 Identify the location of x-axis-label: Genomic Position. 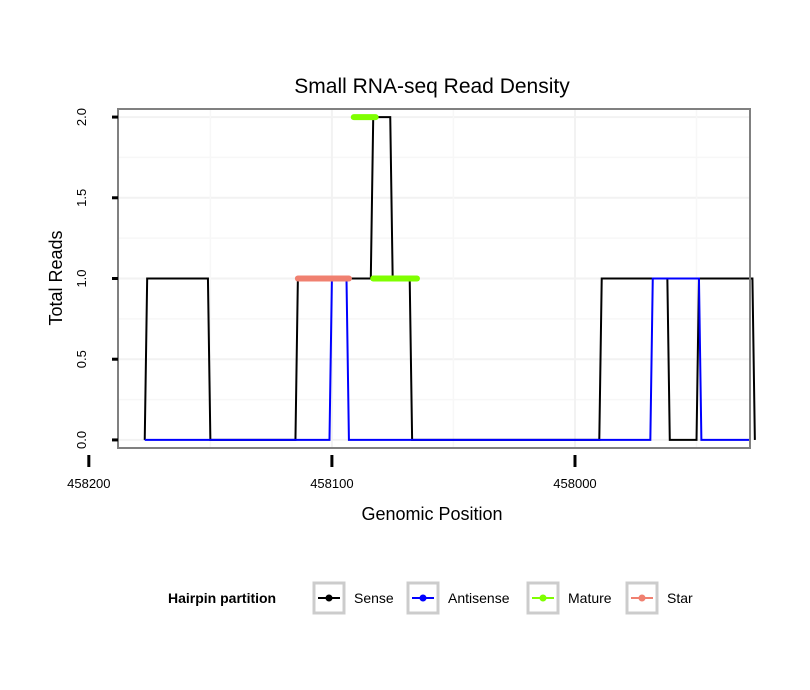
(431, 514).